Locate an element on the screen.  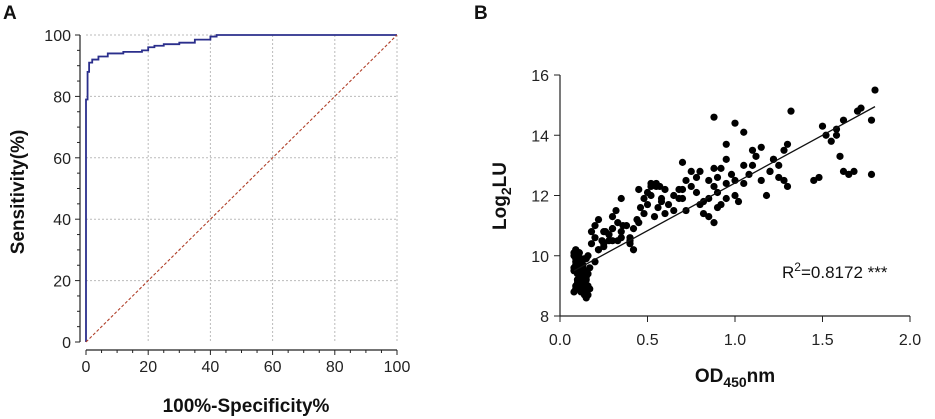
x-label-main: OD is located at coordinates (709, 376).